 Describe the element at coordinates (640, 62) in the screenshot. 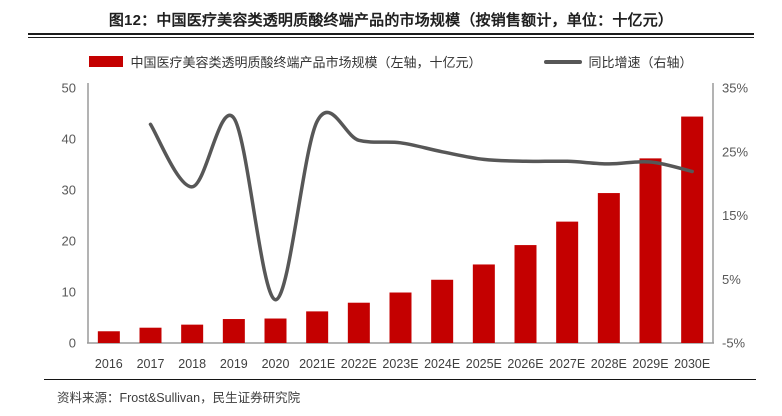

I see `line-series-label: 同比增速（右轴）` at that location.